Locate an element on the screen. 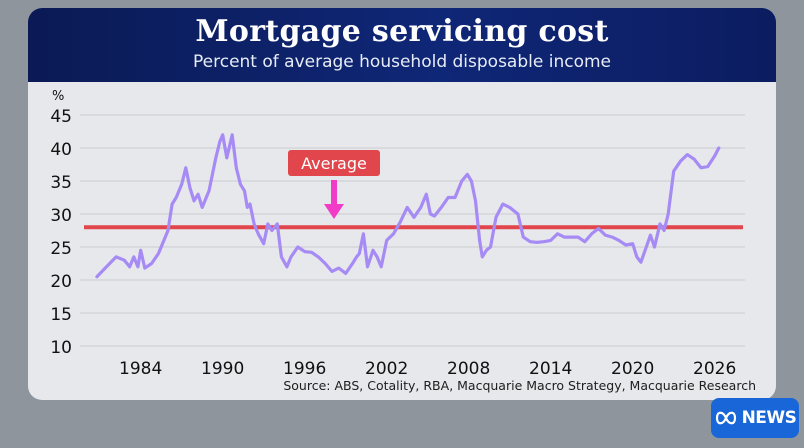 The height and width of the screenshot is (448, 804). y-tick-label: 45 is located at coordinates (61, 117).